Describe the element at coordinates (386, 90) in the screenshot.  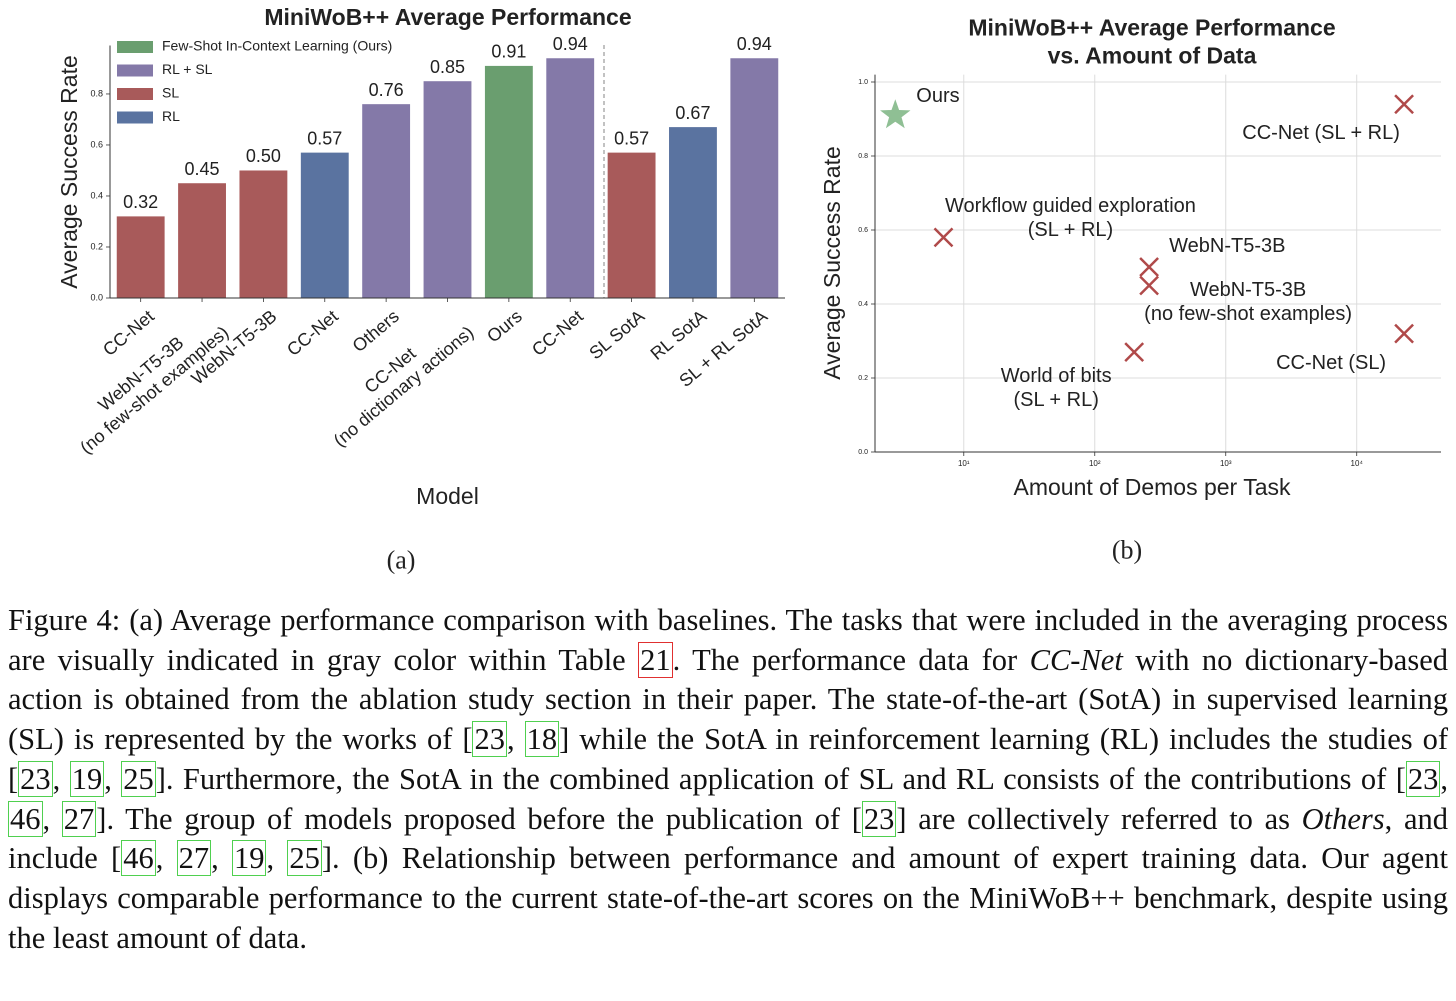
I see `value-label: 0.76` at that location.